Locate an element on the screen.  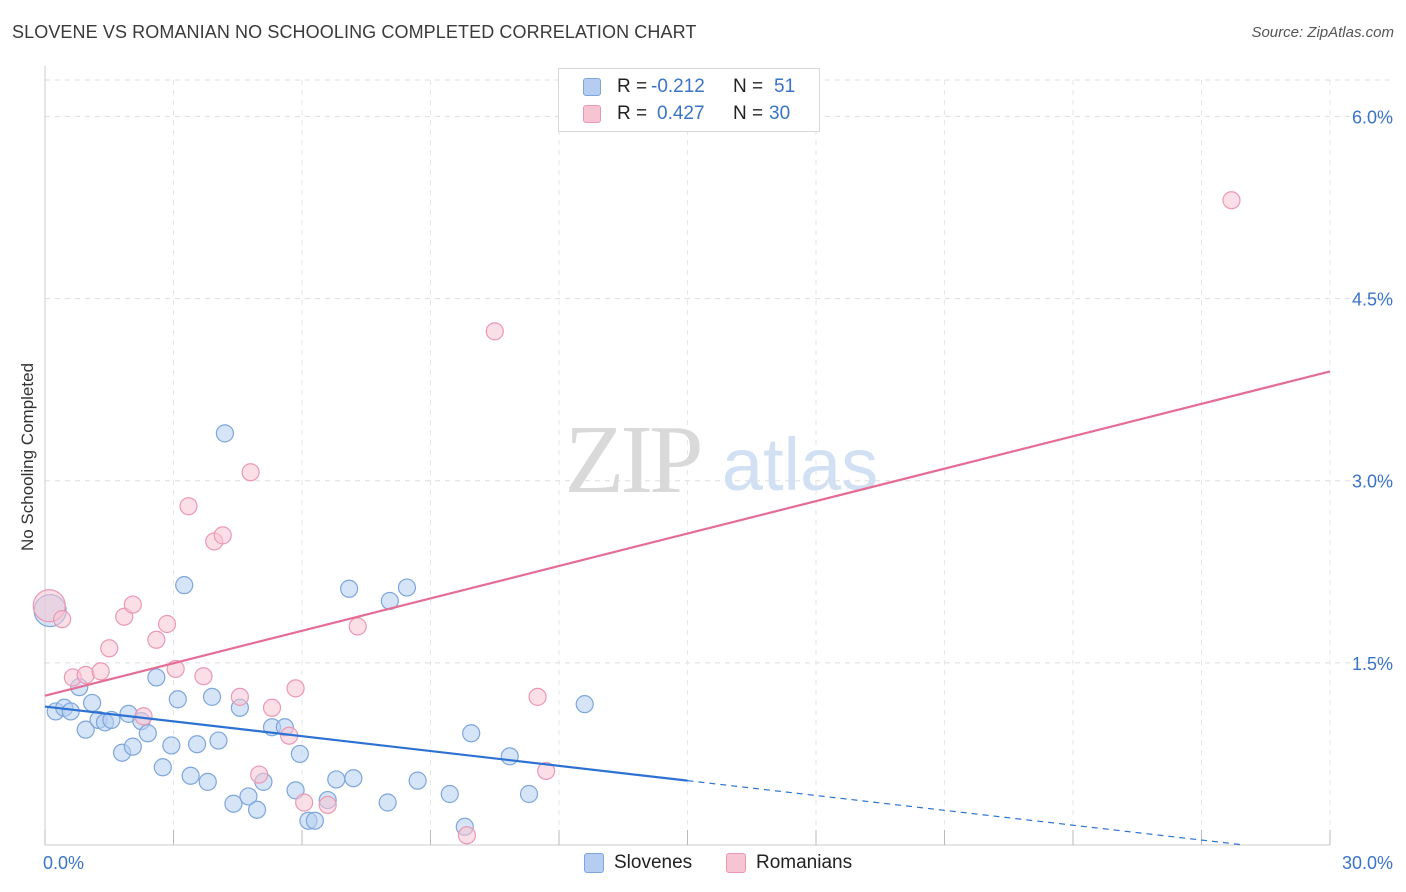
bottom-legend-label-slovenes: Slovenes is located at coordinates (653, 862).